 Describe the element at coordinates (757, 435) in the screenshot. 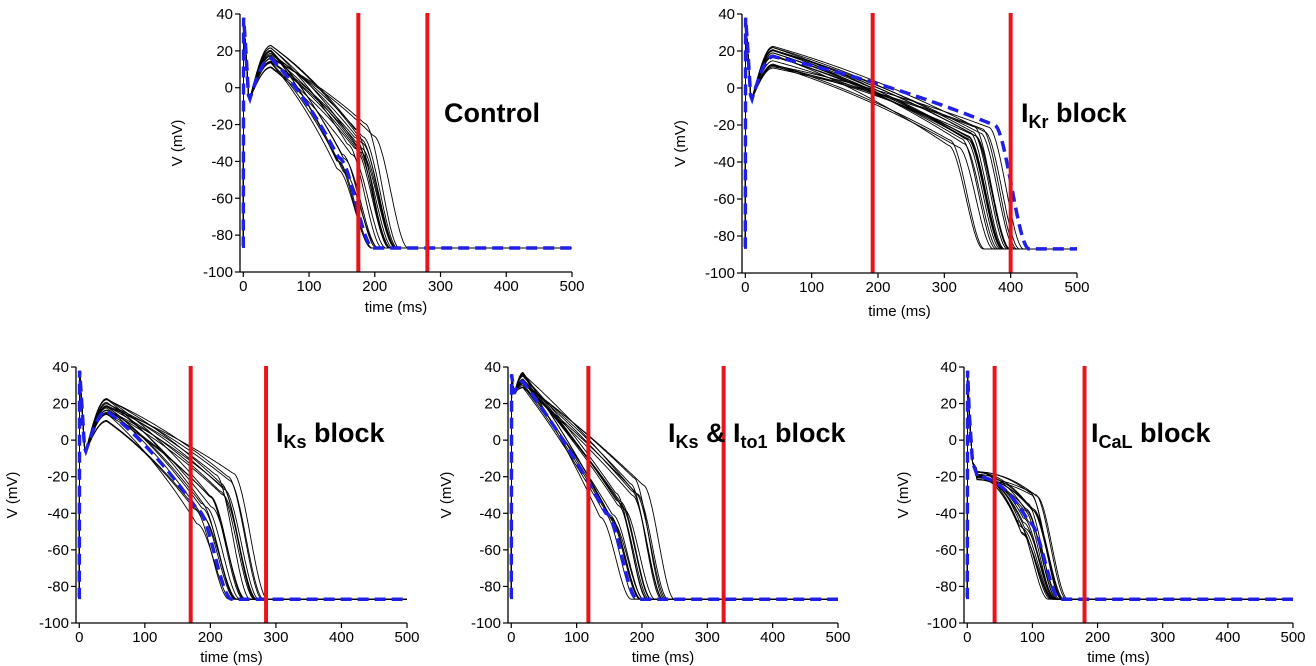

I see `panel-title: IKs & Ito1 block` at that location.